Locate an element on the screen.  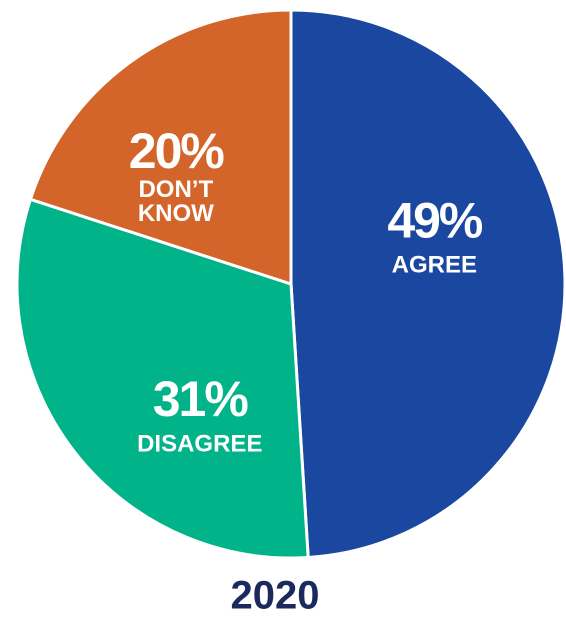
value-label: 20% is located at coordinates (177, 151).